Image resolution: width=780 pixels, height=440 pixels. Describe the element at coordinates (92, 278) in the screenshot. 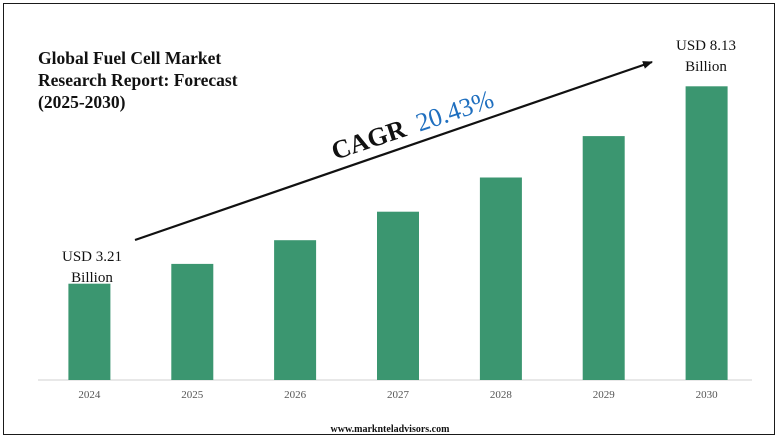

I see `start-value-line-2: Billion` at that location.